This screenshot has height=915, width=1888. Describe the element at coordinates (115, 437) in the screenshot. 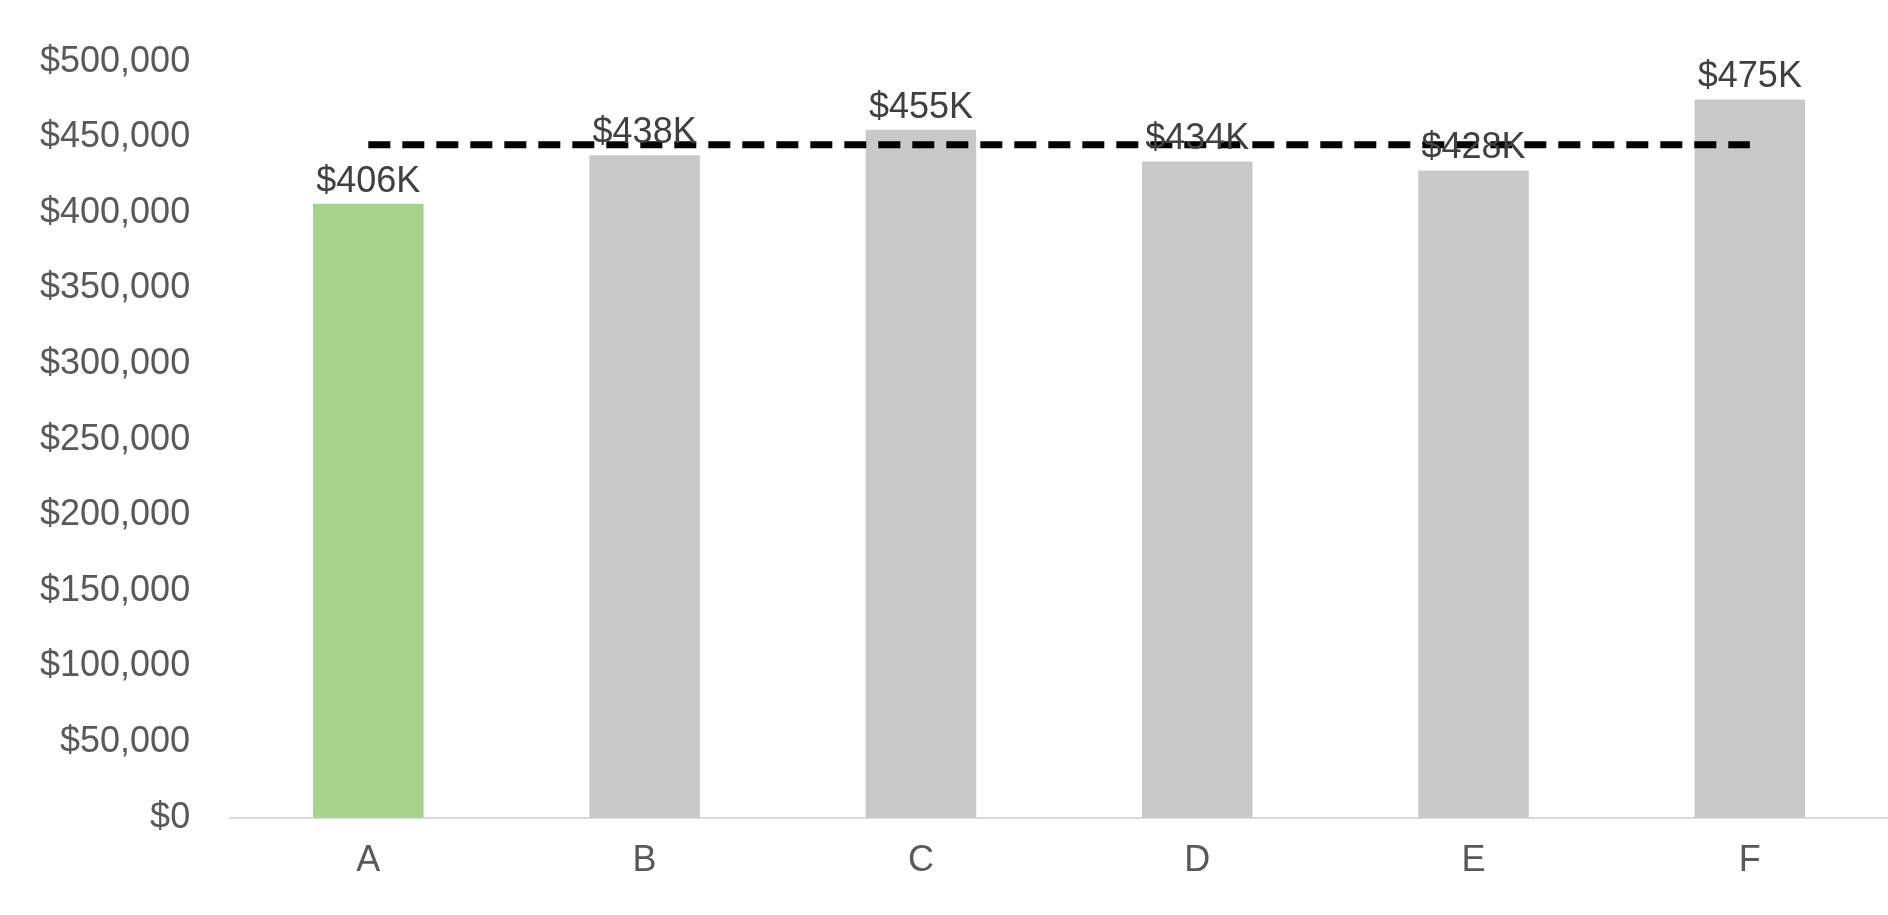

I see `y-tick-label: $250,000` at that location.